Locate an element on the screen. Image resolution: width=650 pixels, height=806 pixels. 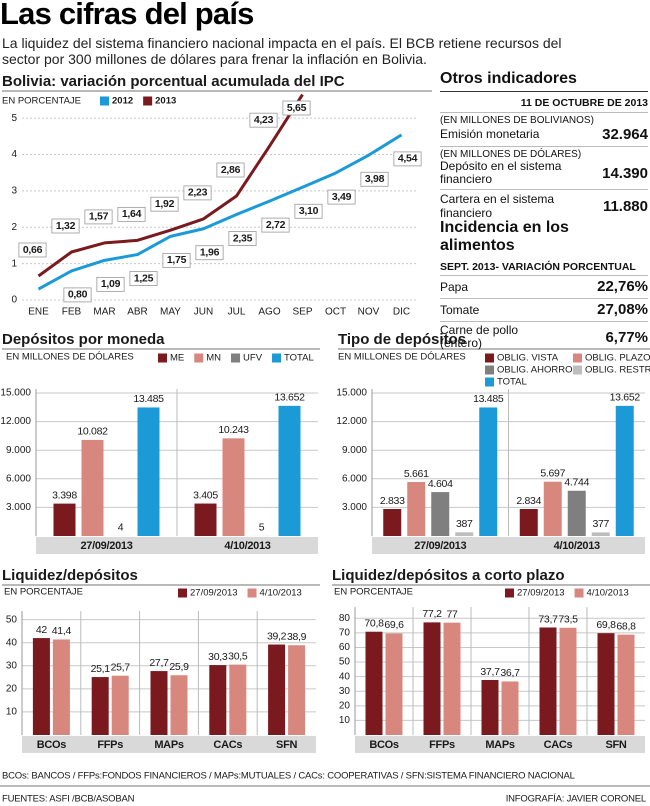
data-label: 4,54 is located at coordinates (408, 159).